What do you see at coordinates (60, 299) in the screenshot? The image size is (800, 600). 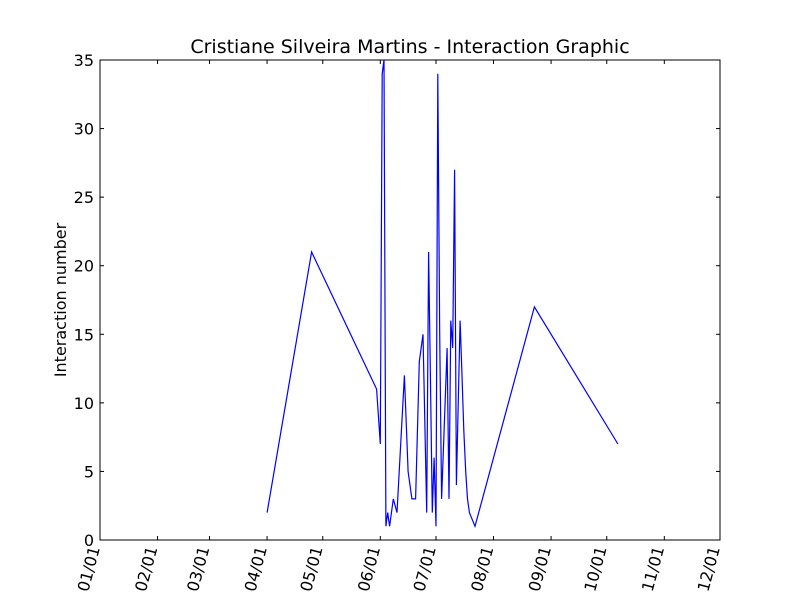 I see `y-axis-label: Interaction number` at bounding box center [60, 299].